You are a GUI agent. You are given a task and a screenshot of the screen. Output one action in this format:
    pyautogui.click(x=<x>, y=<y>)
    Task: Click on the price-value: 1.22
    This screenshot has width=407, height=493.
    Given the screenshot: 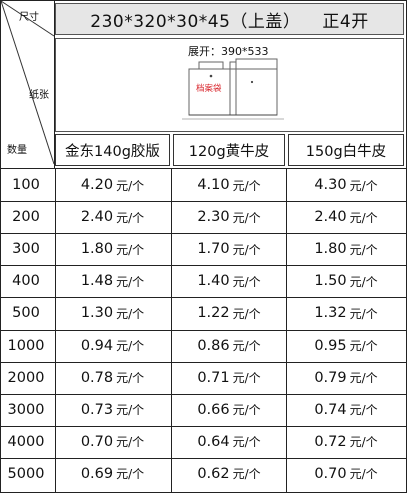 What is the action you would take?
    pyautogui.click(x=213, y=313)
    